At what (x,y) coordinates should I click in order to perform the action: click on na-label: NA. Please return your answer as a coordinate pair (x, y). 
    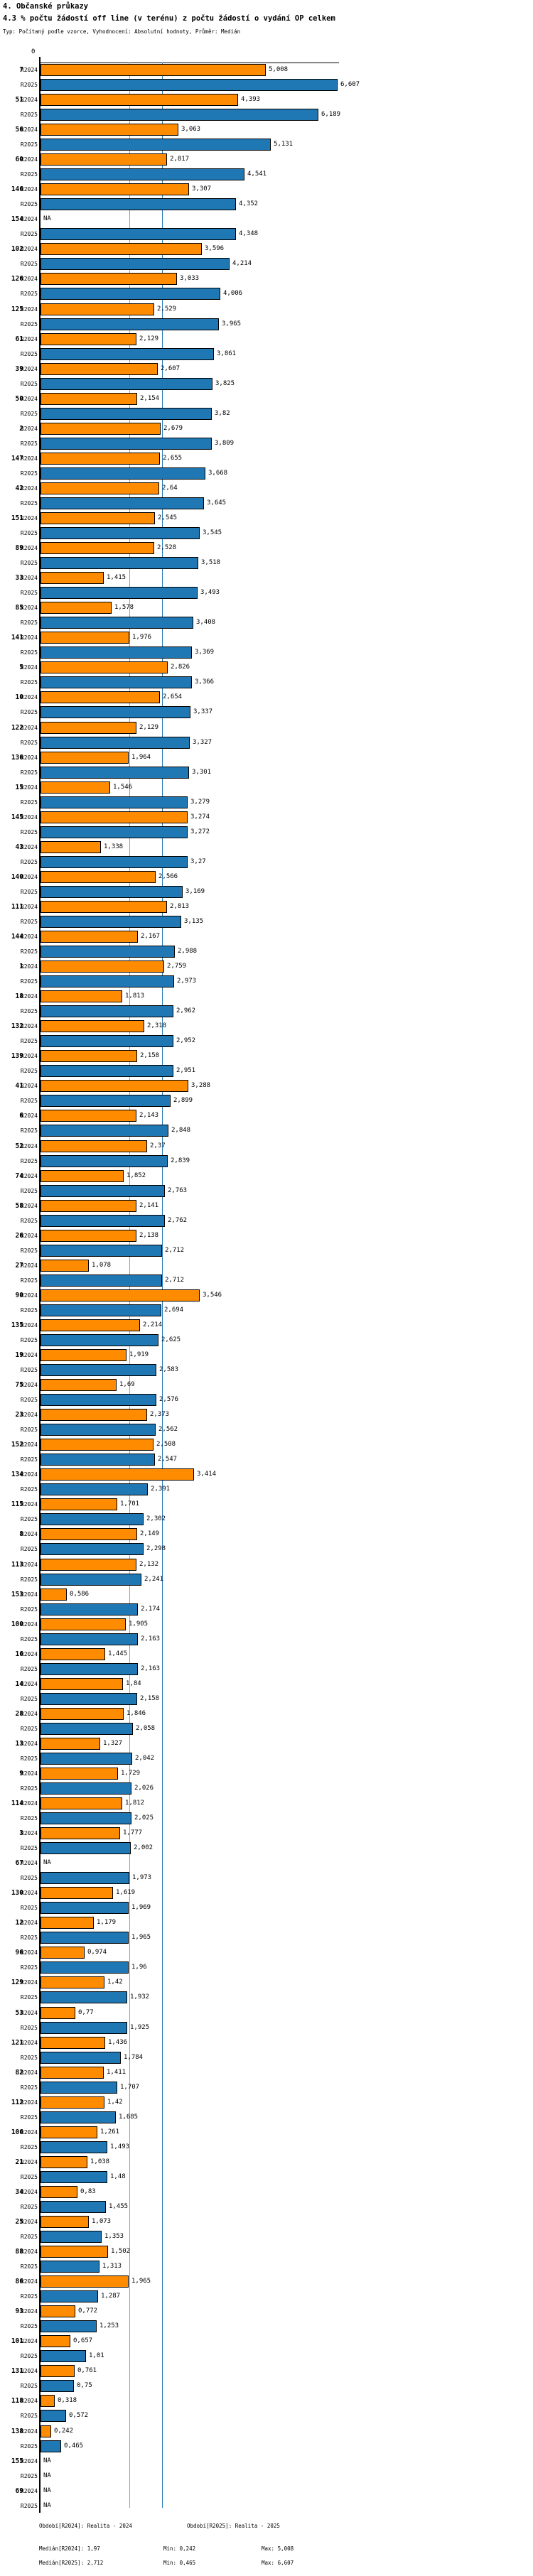
    Looking at the image, I should click on (47, 2475).